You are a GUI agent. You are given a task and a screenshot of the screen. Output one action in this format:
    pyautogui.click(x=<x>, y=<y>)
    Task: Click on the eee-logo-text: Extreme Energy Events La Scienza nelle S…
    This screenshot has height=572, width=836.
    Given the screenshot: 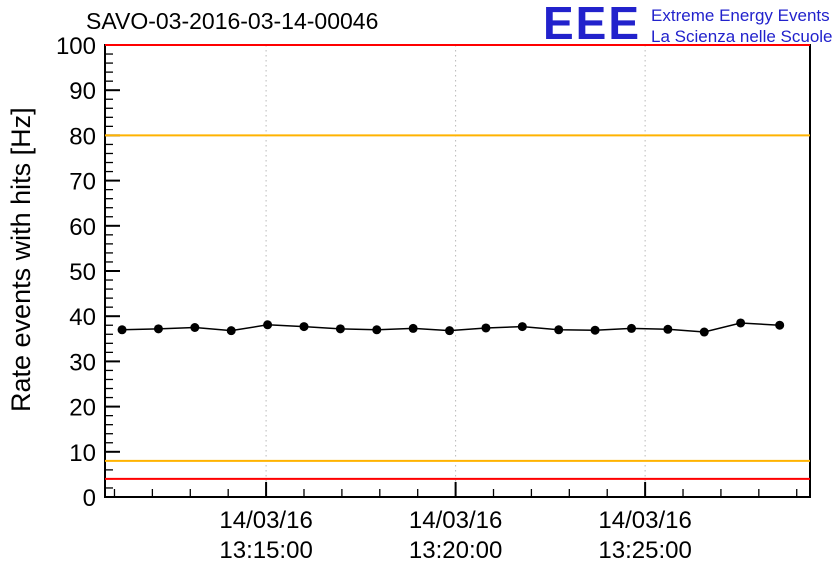 What is the action you would take?
    pyautogui.click(x=741, y=23)
    